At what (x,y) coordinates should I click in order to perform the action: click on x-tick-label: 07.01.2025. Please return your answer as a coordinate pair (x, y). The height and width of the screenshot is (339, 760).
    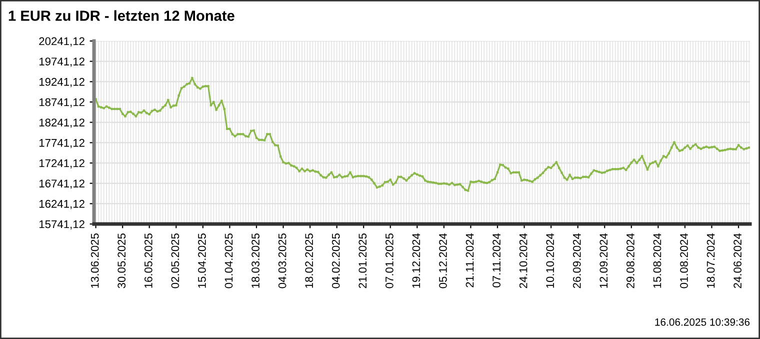
    Looking at the image, I should click on (389, 260).